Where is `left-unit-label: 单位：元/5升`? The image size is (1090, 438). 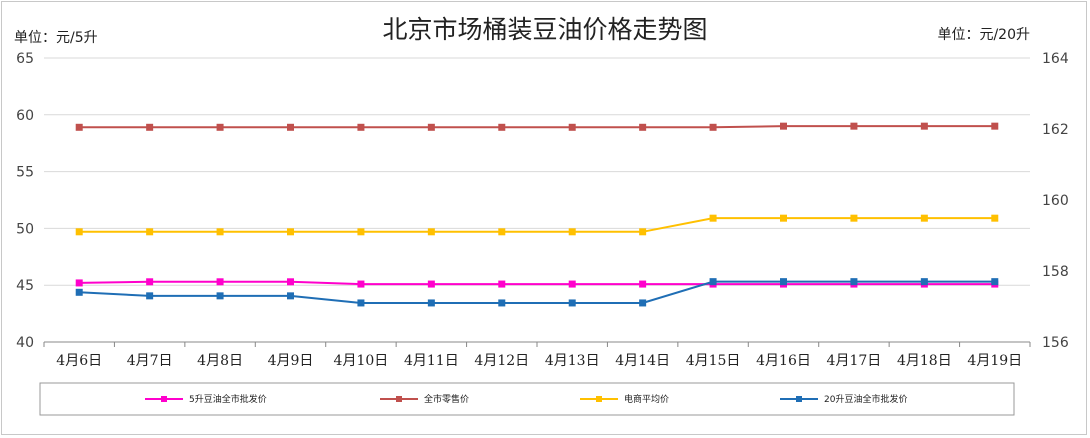
left-unit-label: 单位：元/5升 is located at coordinates (56, 38).